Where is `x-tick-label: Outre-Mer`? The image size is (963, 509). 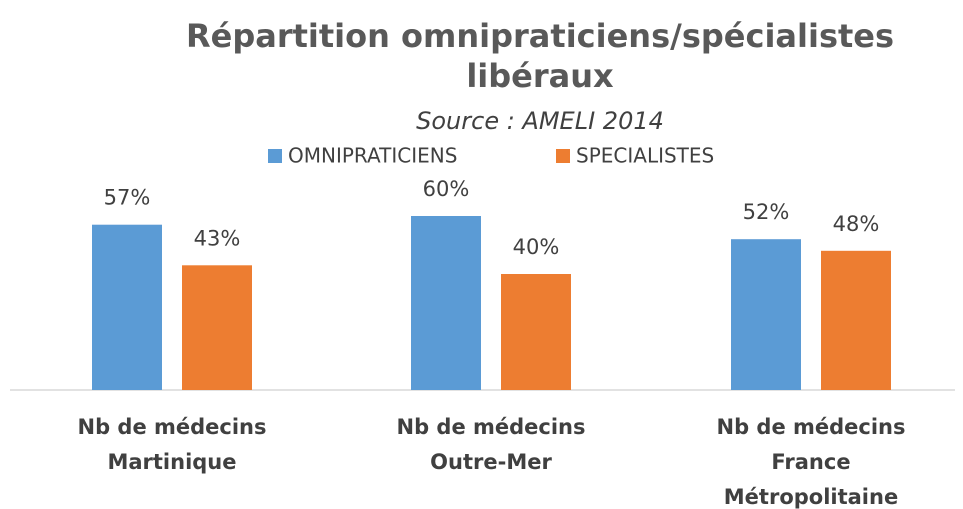 x-tick-label: Outre-Mer is located at coordinates (491, 462).